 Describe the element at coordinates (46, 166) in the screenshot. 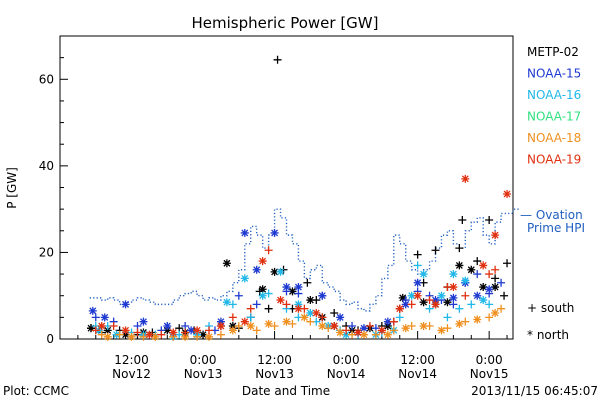

I see `y-tick-label: 40` at that location.